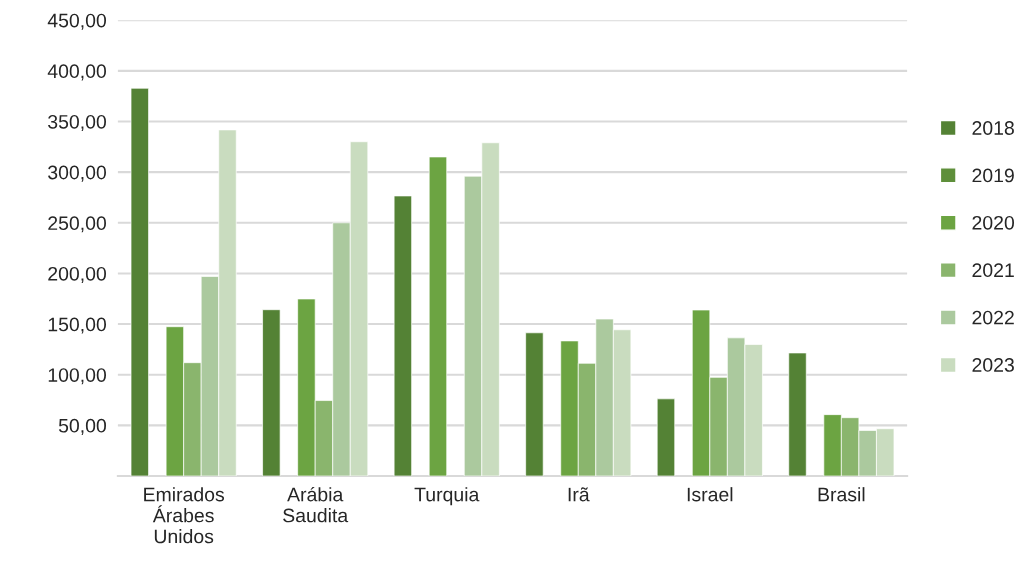  What do you see at coordinates (77, 224) in the screenshot?
I see `y-tick-label: 250,00` at bounding box center [77, 224].